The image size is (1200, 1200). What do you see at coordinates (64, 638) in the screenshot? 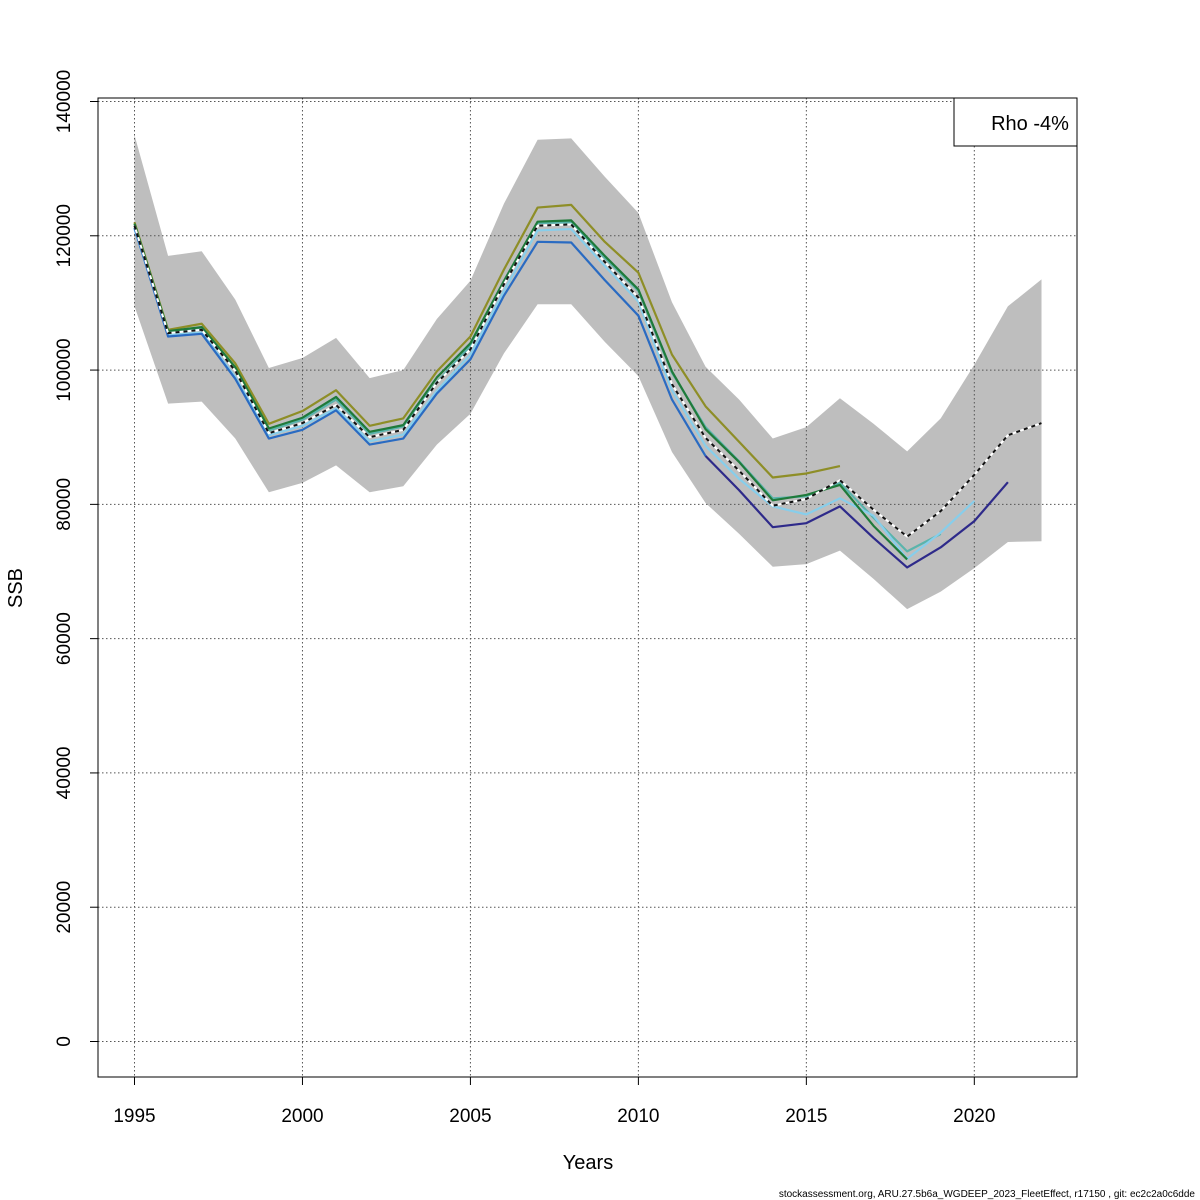
I see `y-tick-label: 60000` at bounding box center [64, 638].